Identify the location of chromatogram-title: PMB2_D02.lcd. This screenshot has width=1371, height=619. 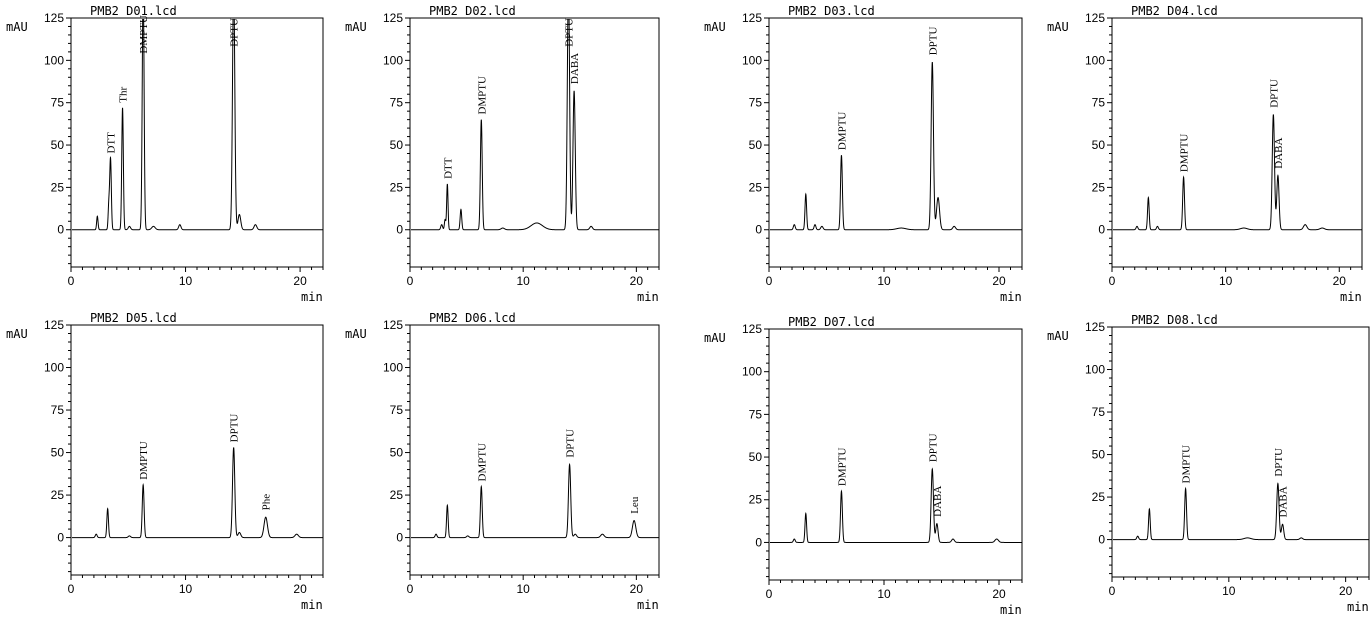
(472, 11).